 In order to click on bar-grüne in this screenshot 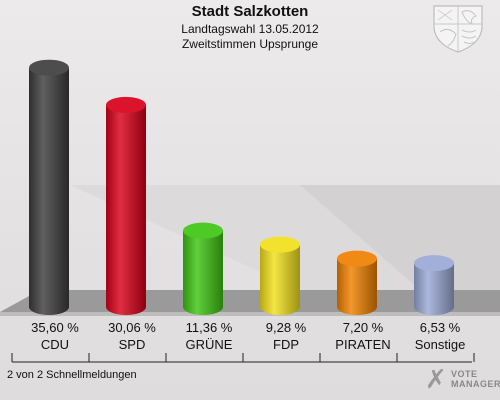, I will do `click(203, 268)`.